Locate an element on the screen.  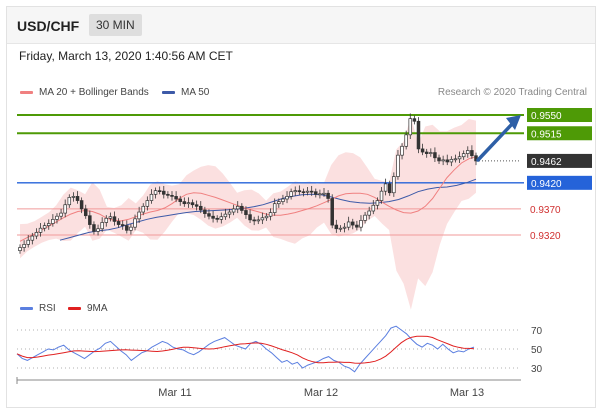
rsi-tick-label: 50 is located at coordinates (537, 350).